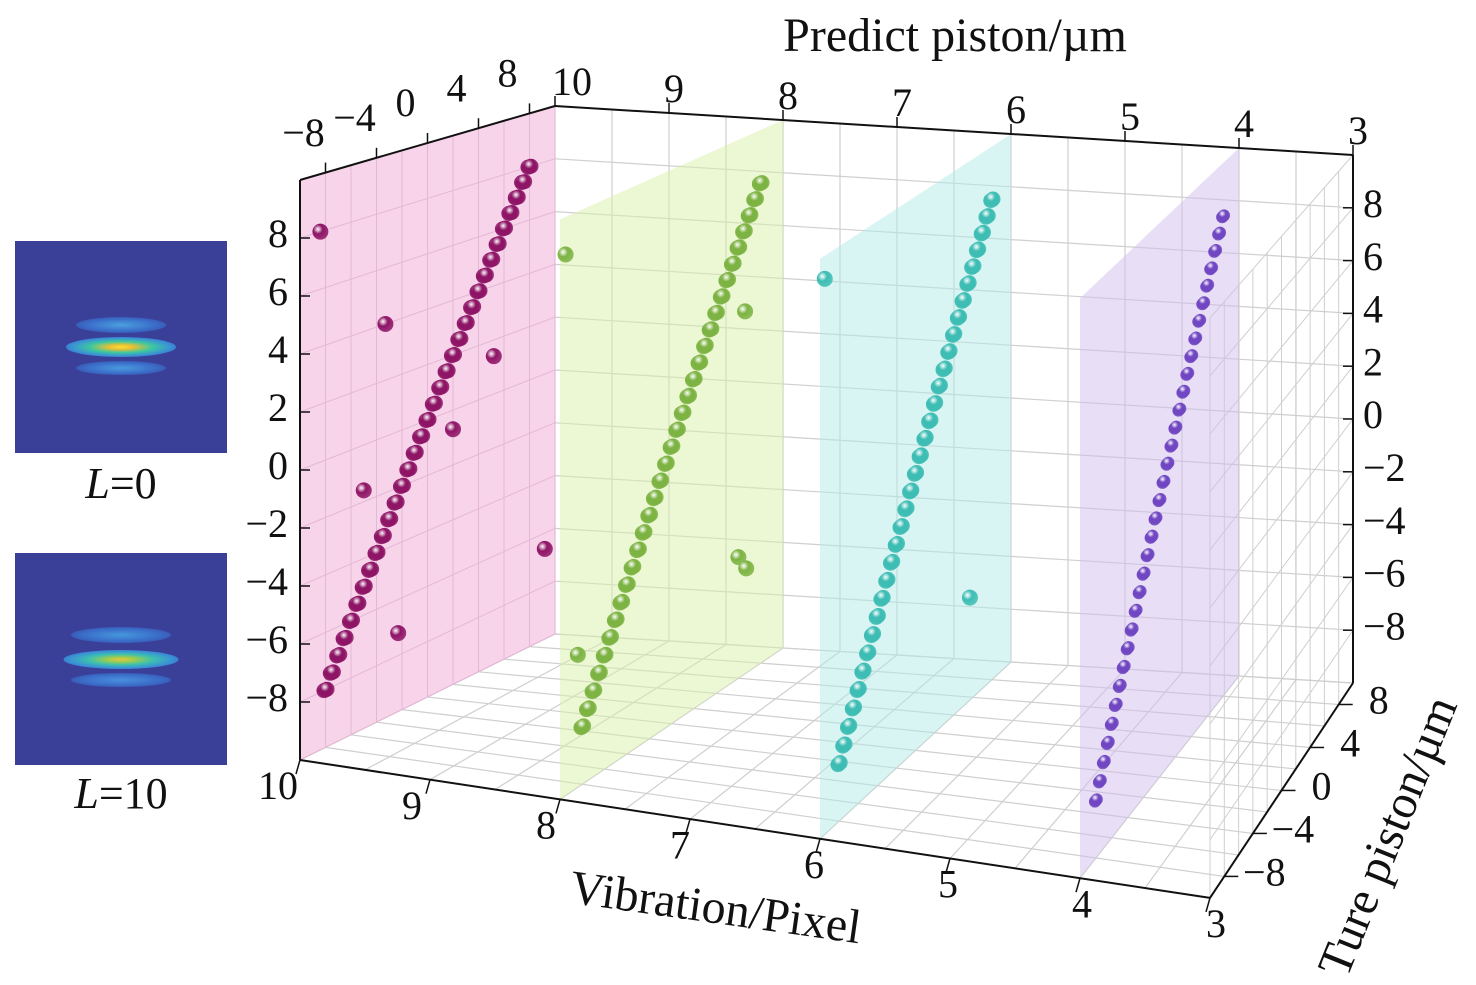 Image resolution: width=1476 pixels, height=985 pixels. Describe the element at coordinates (954, 130) in the screenshot. I see `axis-top-back` at that location.